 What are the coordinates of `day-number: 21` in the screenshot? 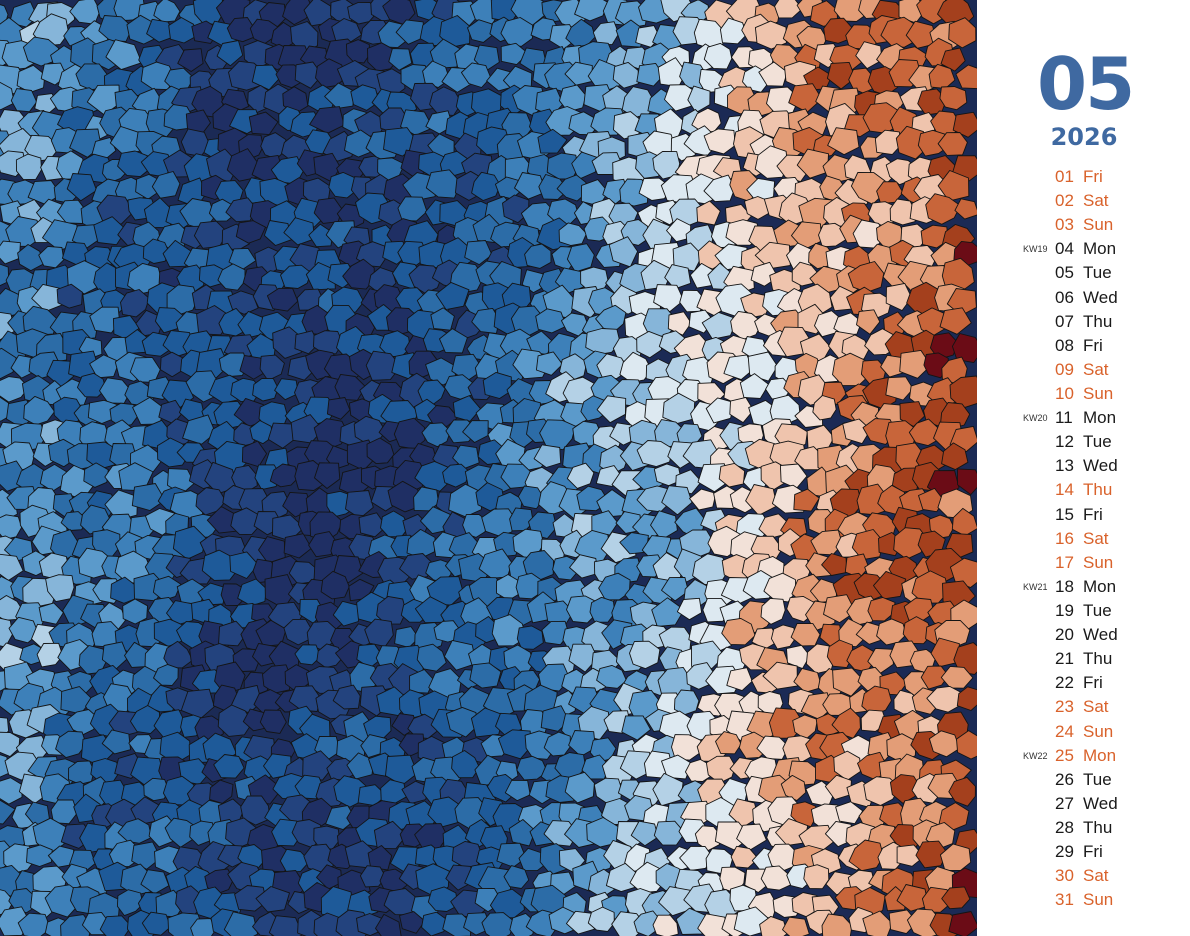 It's located at (1064, 659).